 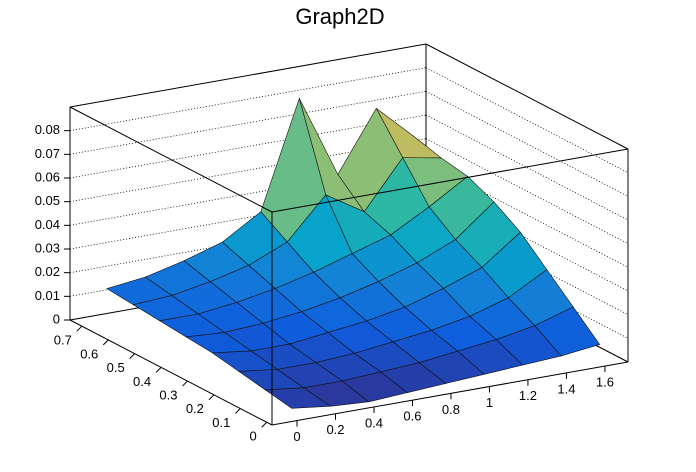 What do you see at coordinates (566, 388) in the screenshot?
I see `x-tick-label: 1.4` at bounding box center [566, 388].